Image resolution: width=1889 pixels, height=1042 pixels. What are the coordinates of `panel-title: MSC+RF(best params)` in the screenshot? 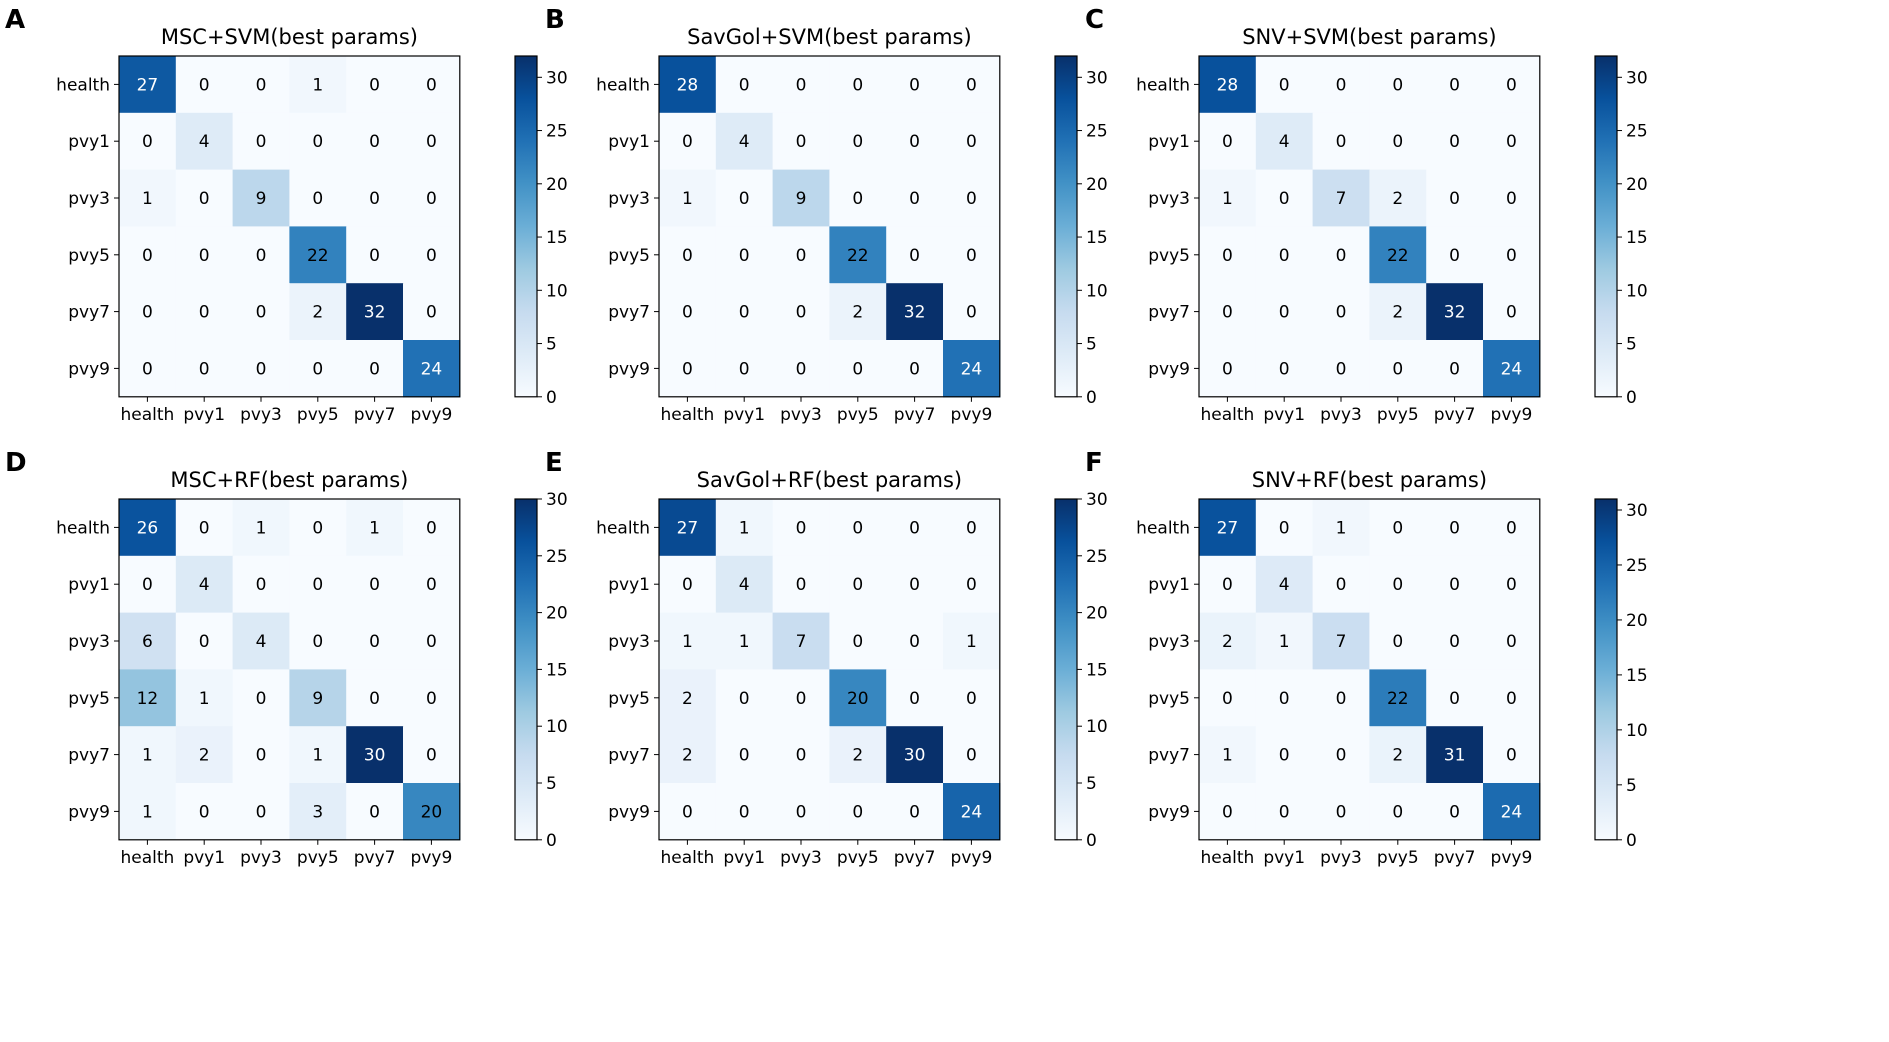 It's located at (289, 480).